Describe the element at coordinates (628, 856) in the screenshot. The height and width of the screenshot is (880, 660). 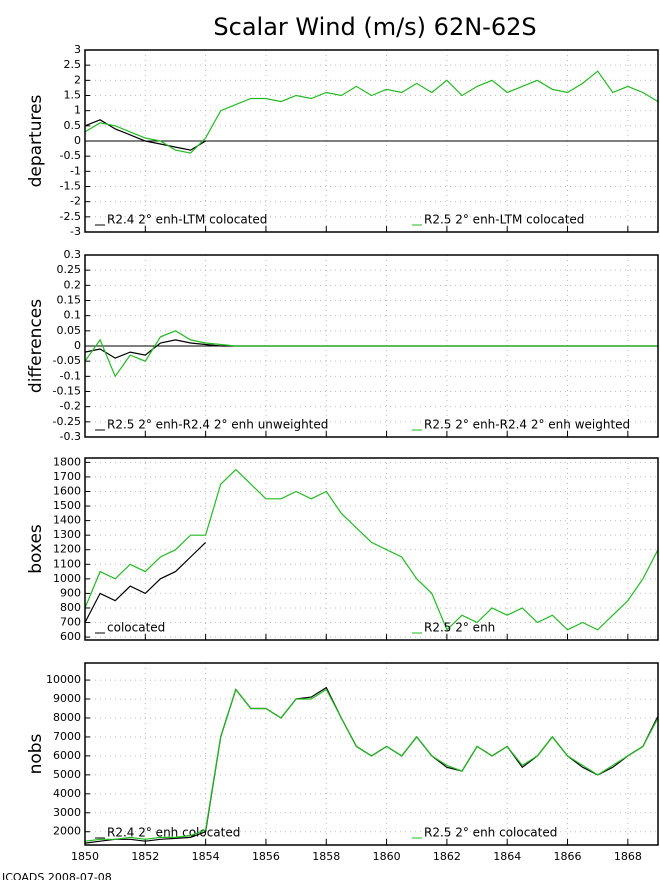
I see `x-tick-label: 1868` at that location.